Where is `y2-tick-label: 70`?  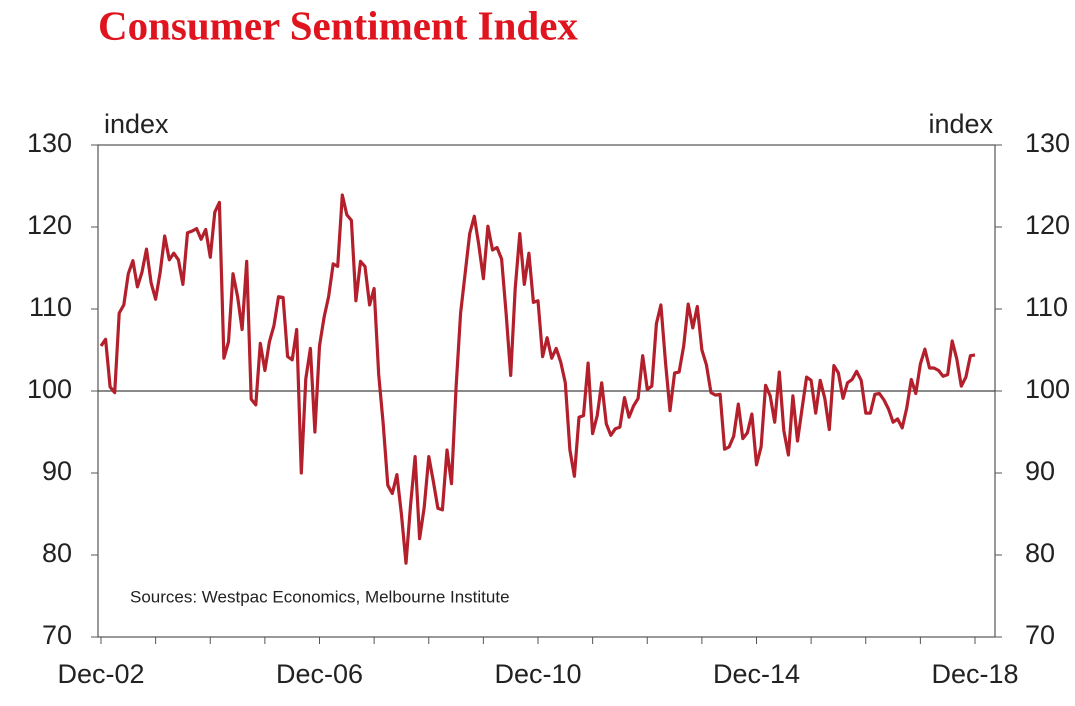 y2-tick-label: 70 is located at coordinates (1040, 635).